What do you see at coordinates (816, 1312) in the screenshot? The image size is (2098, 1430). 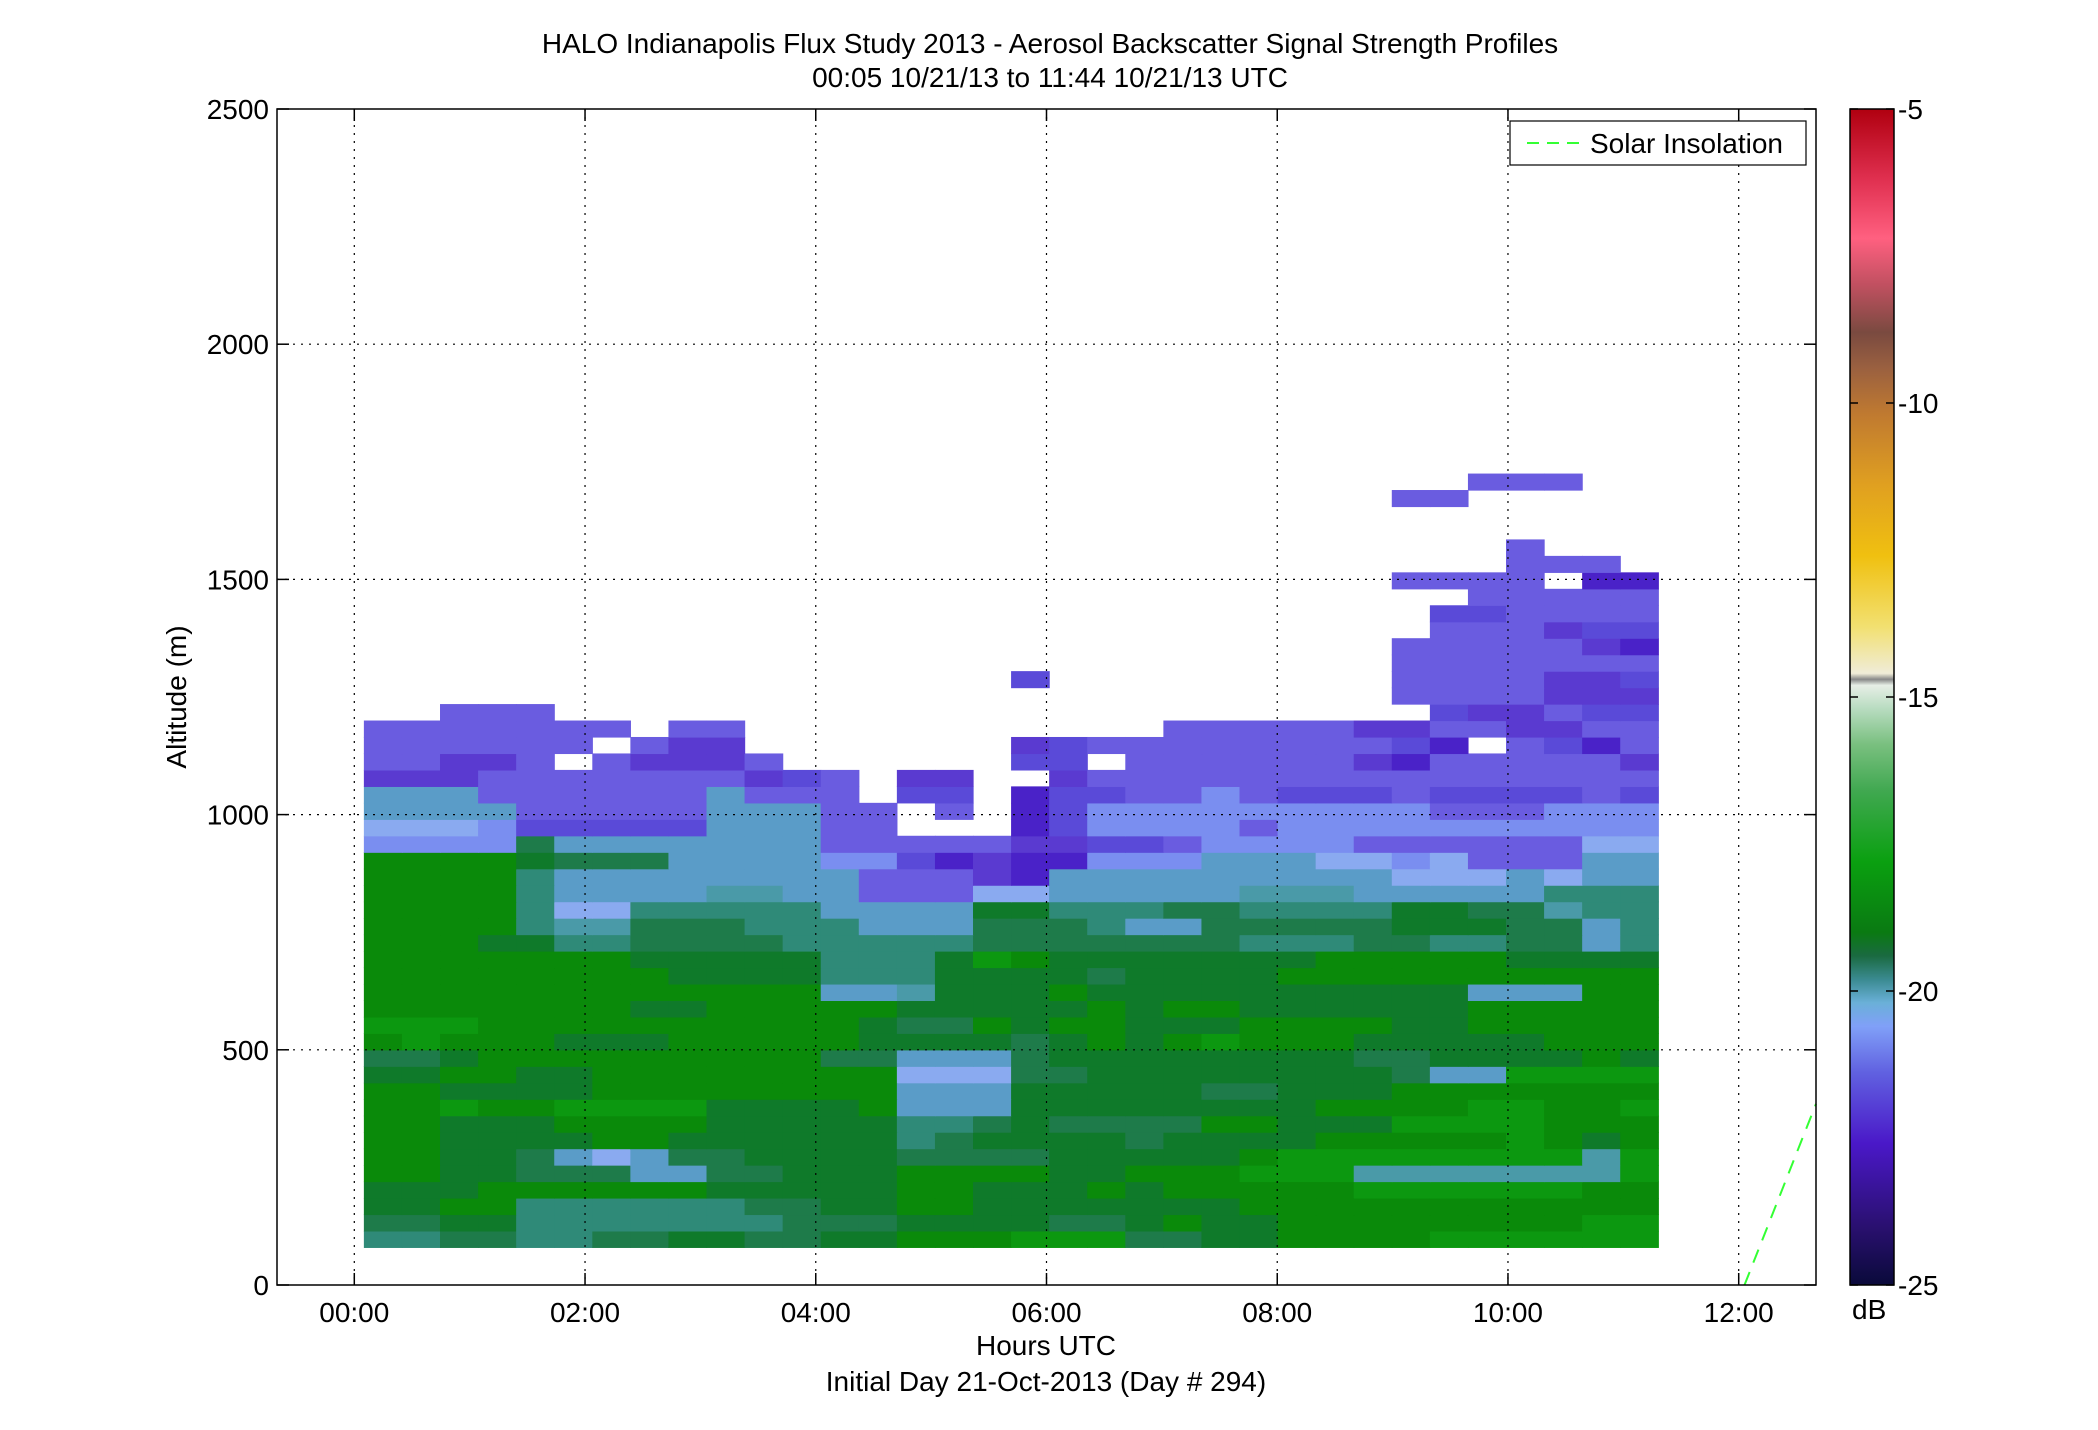 I see `x-tick-label: 04:00` at bounding box center [816, 1312].